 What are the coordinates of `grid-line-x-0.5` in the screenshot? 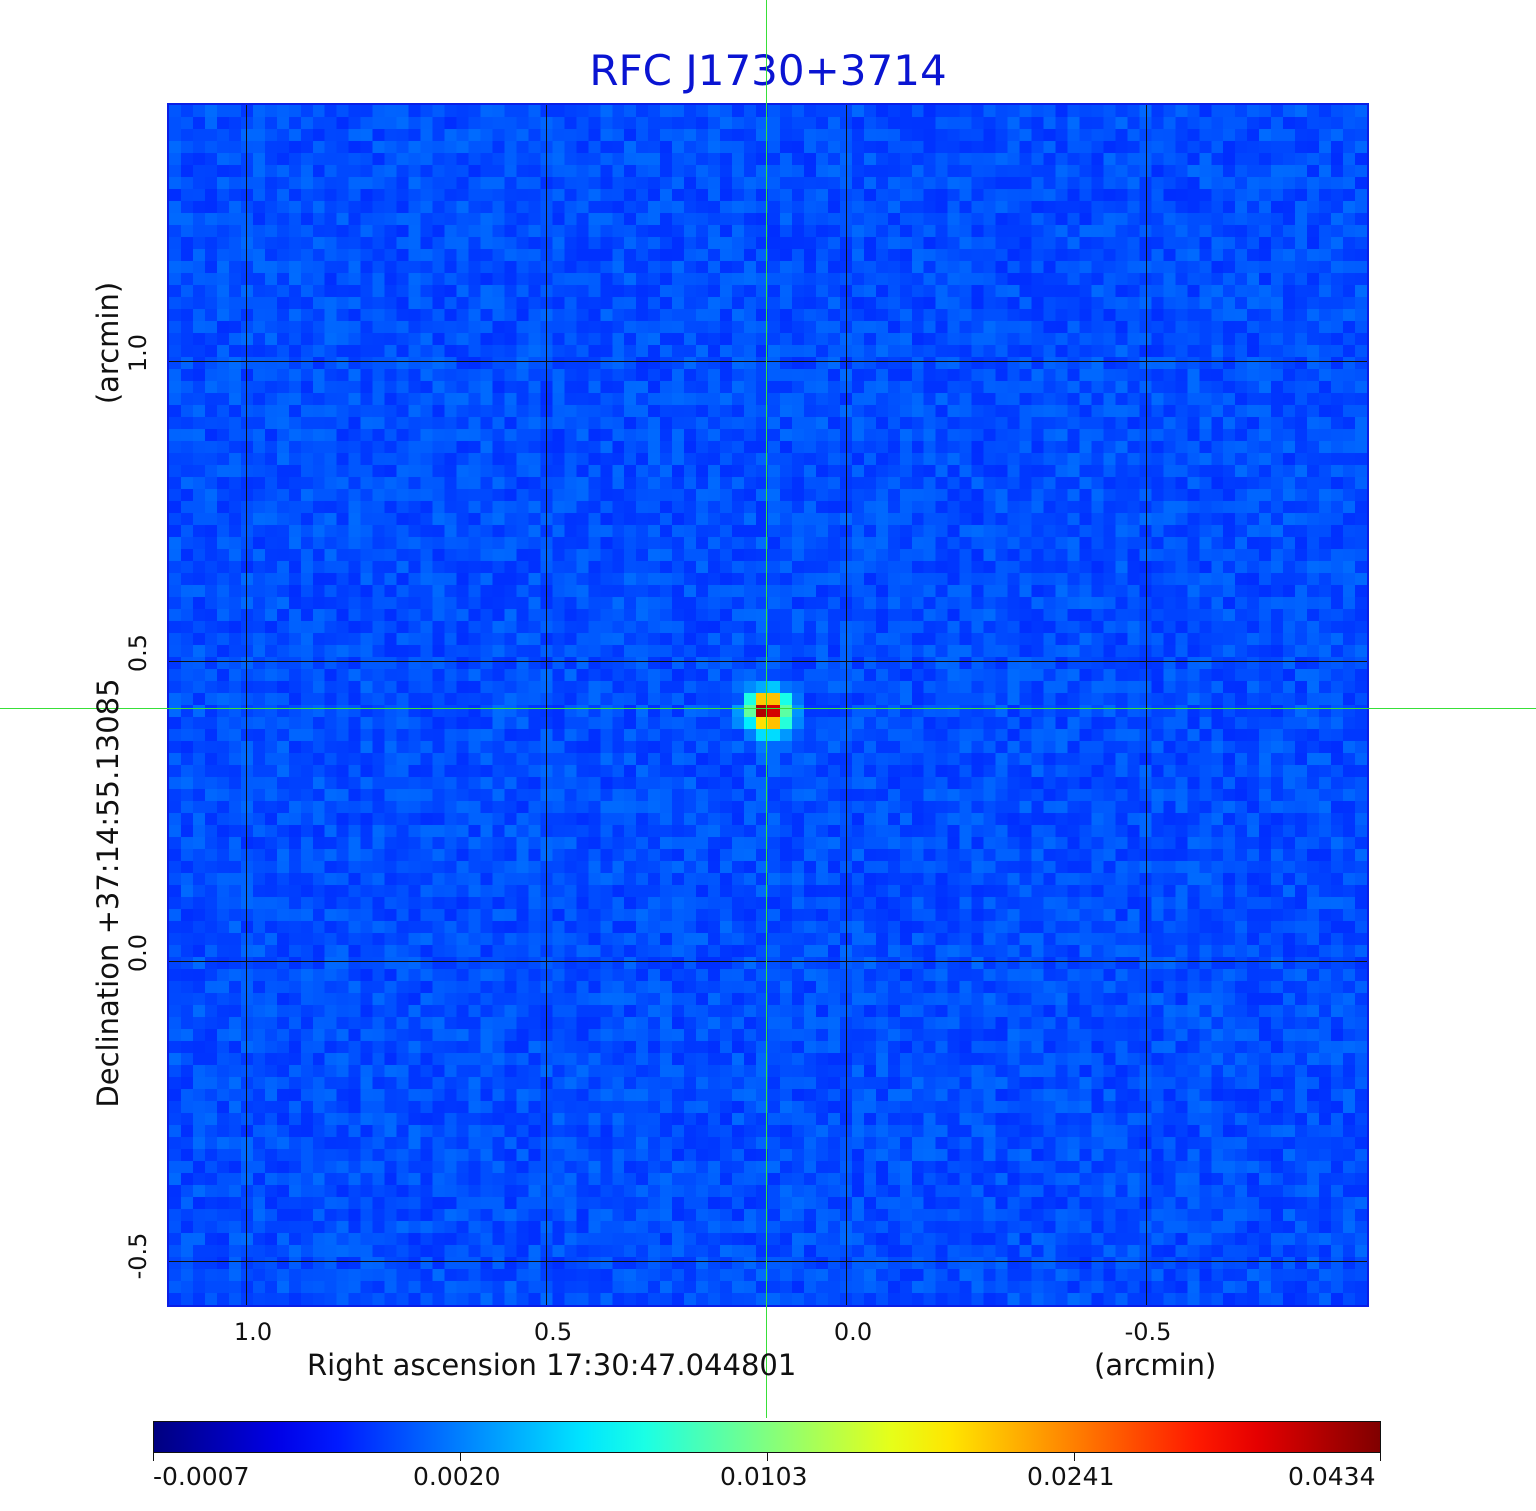 It's located at (546, 705).